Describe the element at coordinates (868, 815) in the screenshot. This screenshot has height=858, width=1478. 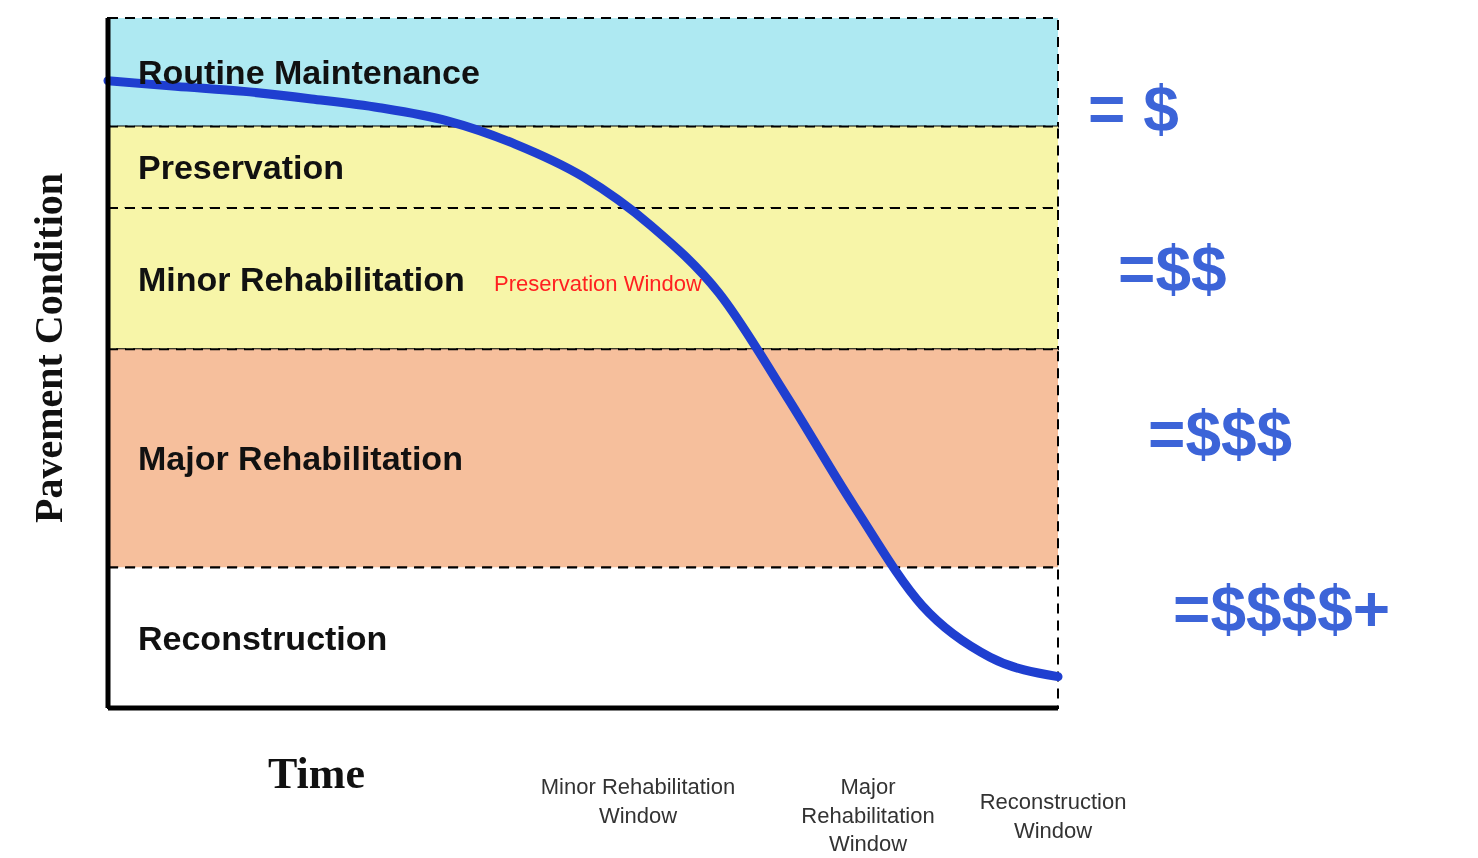
I see `text: Major Rehabilitation Window` at that location.